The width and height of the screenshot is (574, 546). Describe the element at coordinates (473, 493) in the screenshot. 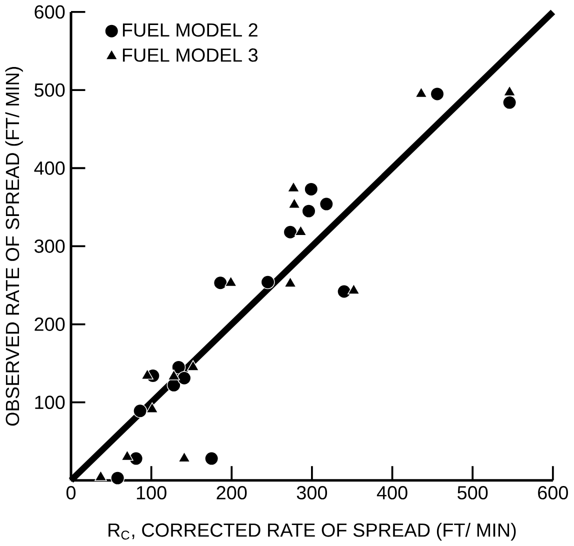

I see `x-tick-label: 500` at that location.